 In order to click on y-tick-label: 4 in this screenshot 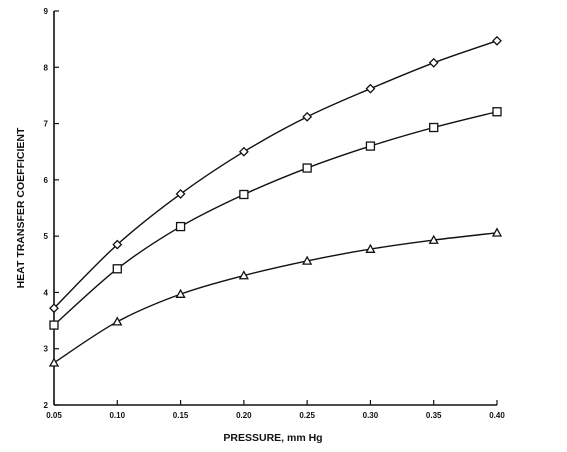, I will do `click(46, 292)`.